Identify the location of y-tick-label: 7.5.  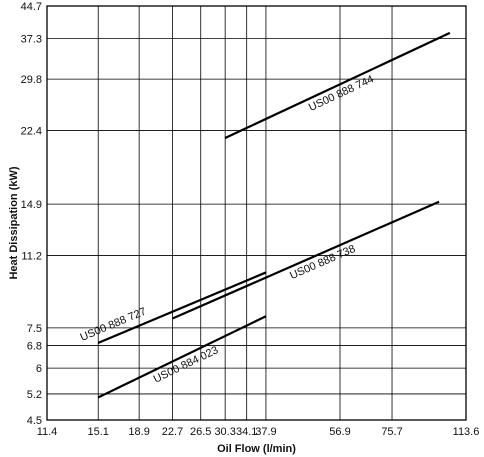
(34, 329).